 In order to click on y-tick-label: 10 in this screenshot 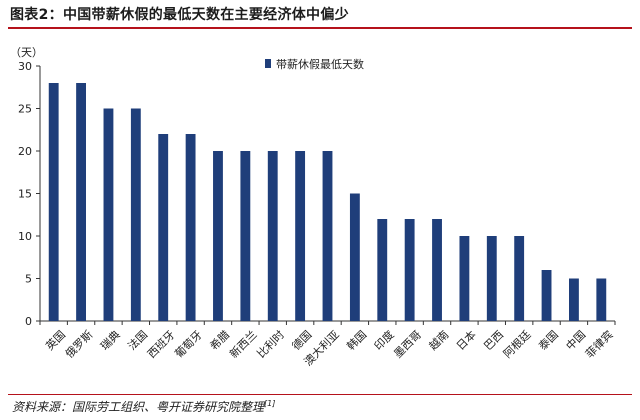, I will do `click(25, 236)`.